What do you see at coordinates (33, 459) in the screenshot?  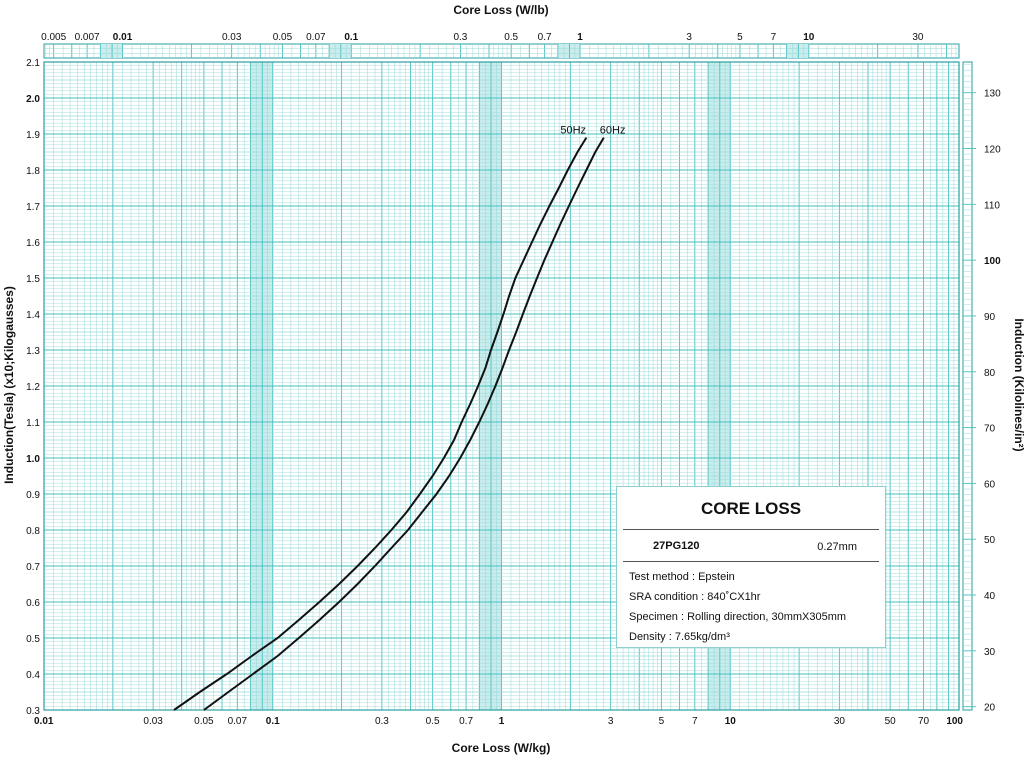 I see `y-tick-label: 1.0` at bounding box center [33, 459].